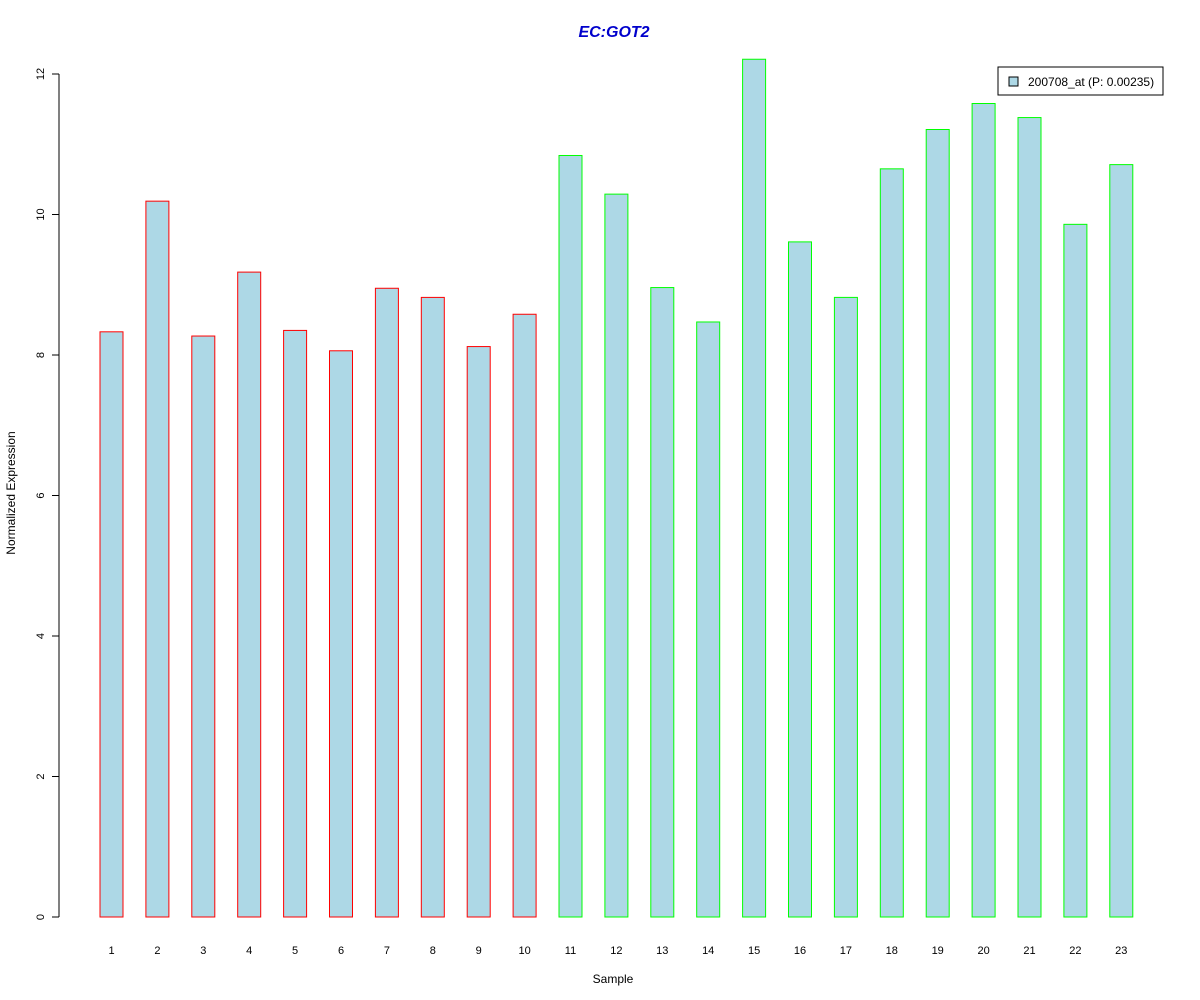  What do you see at coordinates (1075, 951) in the screenshot?
I see `x-tick-label: 22` at bounding box center [1075, 951].